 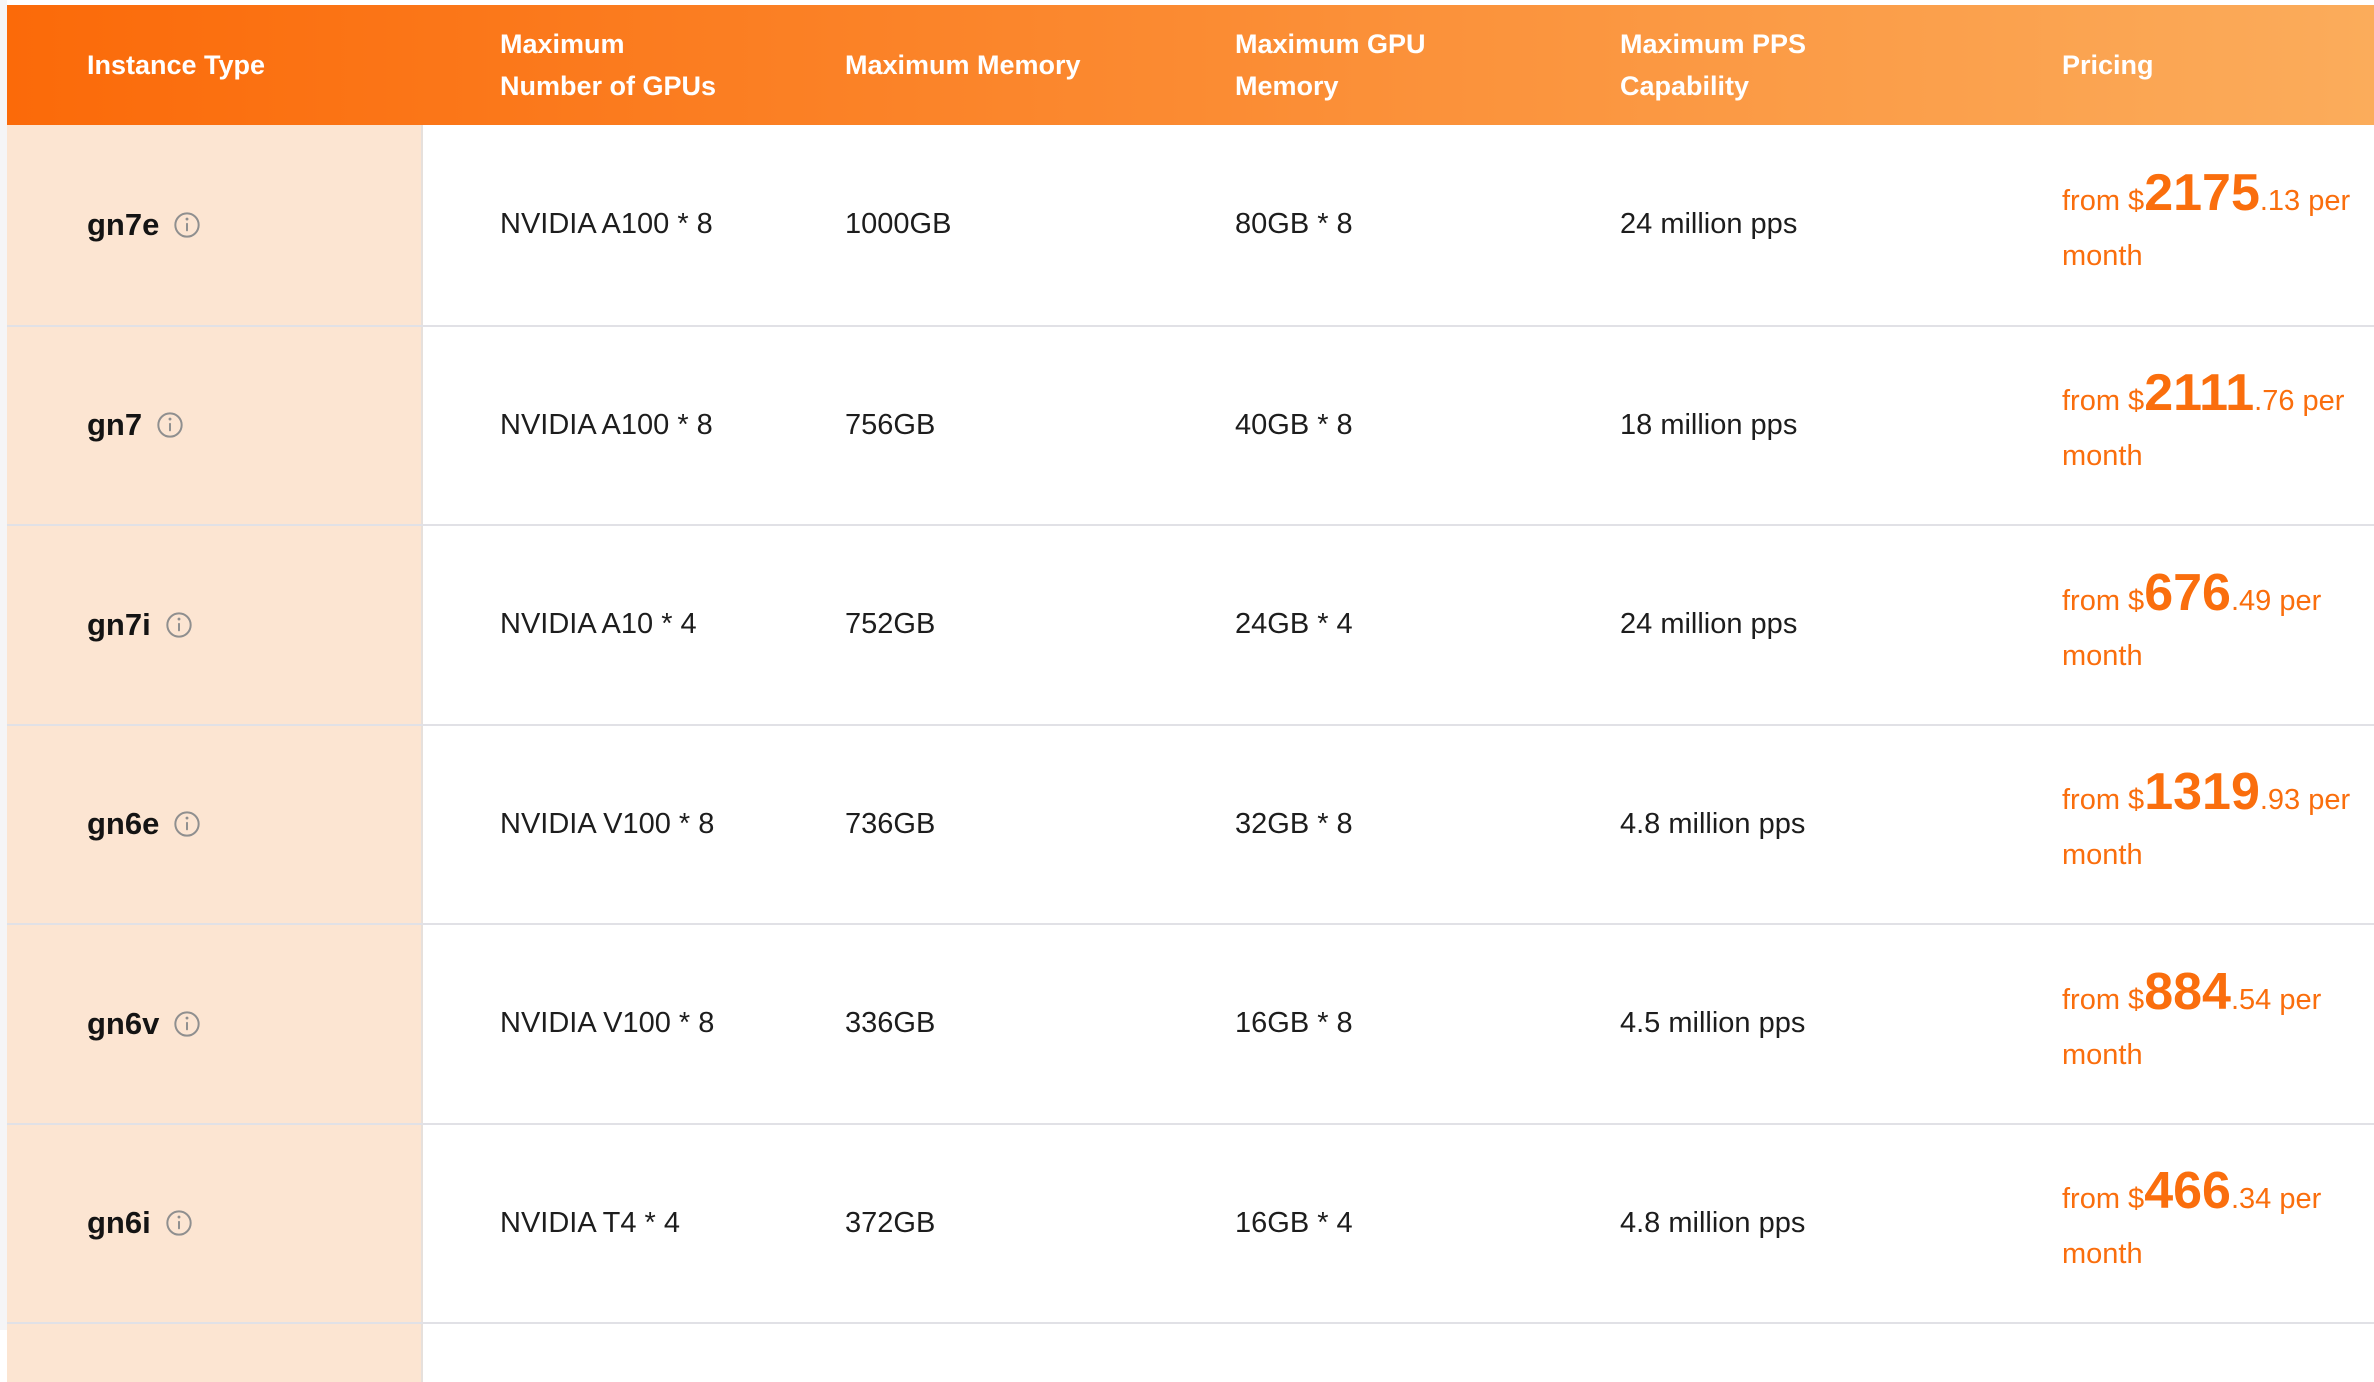 What do you see at coordinates (890, 1023) in the screenshot?
I see `max-memory-cell: 336GB` at bounding box center [890, 1023].